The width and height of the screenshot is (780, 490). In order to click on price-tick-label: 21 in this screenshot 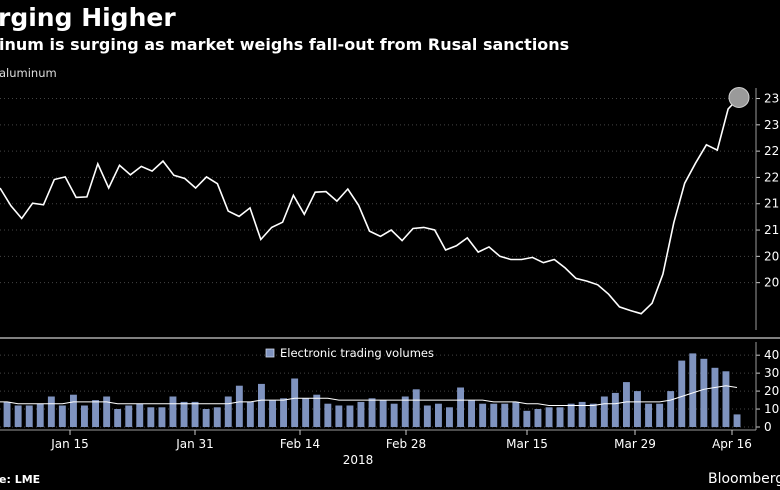, I will do `click(771, 230)`.